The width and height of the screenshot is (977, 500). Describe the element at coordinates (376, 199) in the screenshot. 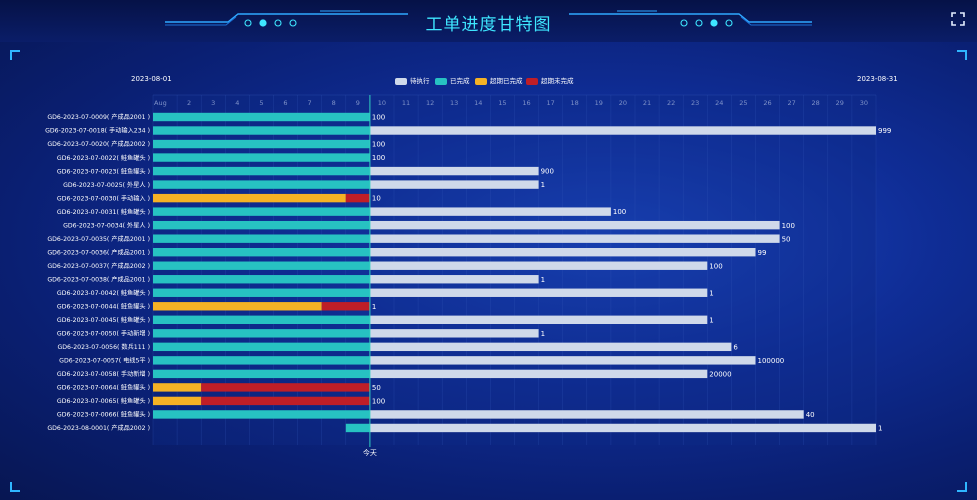

I see `bar-value-label: 10` at that location.